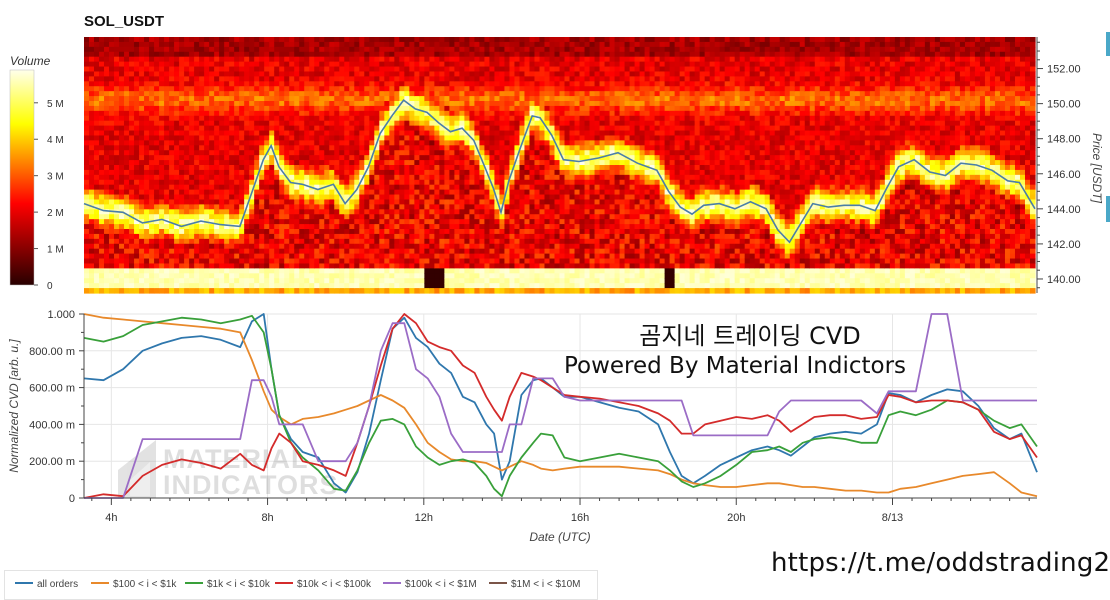 This screenshot has width=1110, height=600. What do you see at coordinates (1108, 209) in the screenshot?
I see `side-accent-mid` at bounding box center [1108, 209].